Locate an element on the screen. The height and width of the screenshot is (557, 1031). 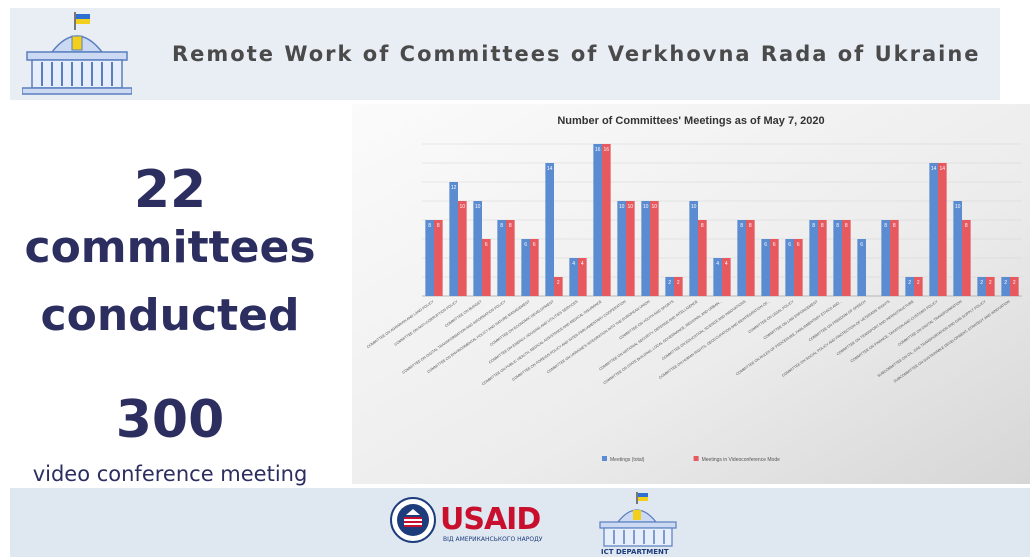
parliament-logo is located at coordinates (77, 53).